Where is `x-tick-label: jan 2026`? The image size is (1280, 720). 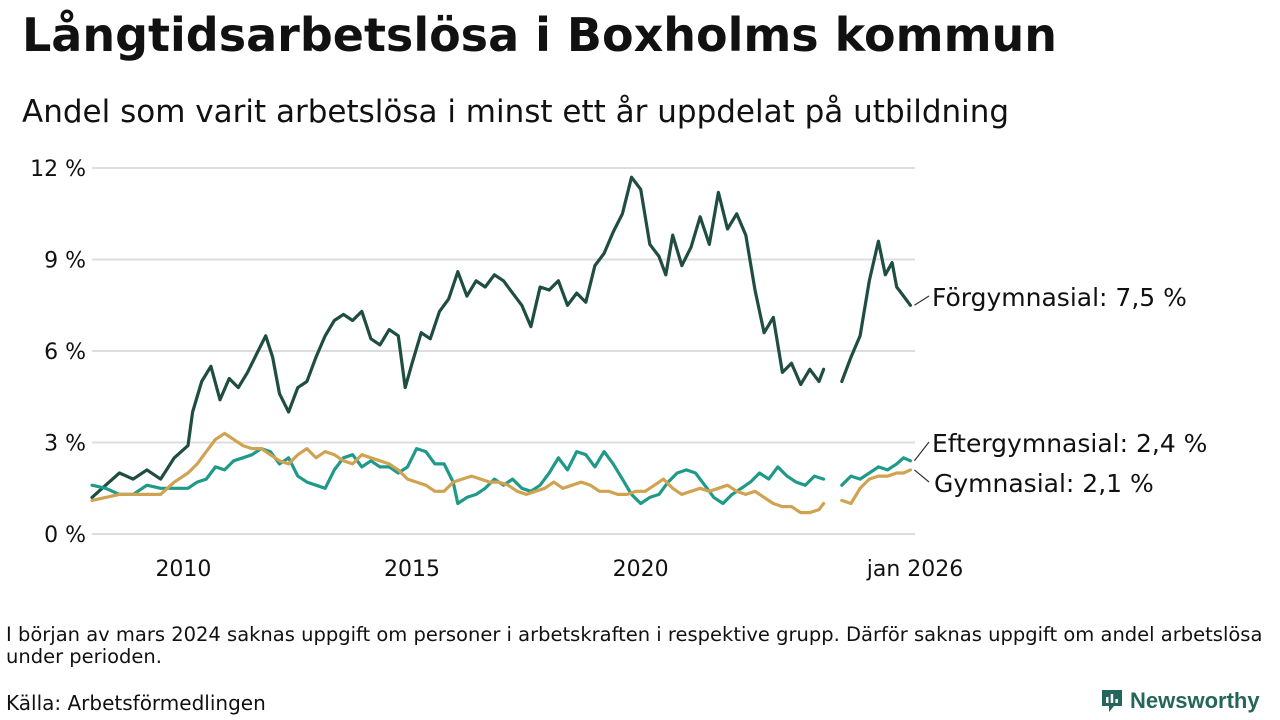
x-tick-label: jan 2026 is located at coordinates (915, 569).